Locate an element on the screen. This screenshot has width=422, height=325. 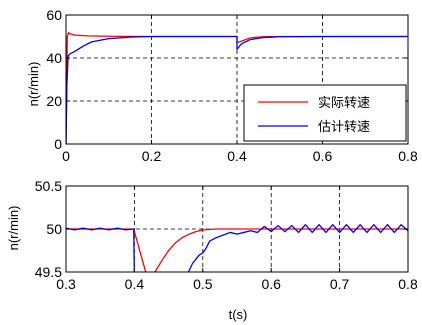
bottom-plot-xtick-label-2: 0.5 is located at coordinates (203, 284).